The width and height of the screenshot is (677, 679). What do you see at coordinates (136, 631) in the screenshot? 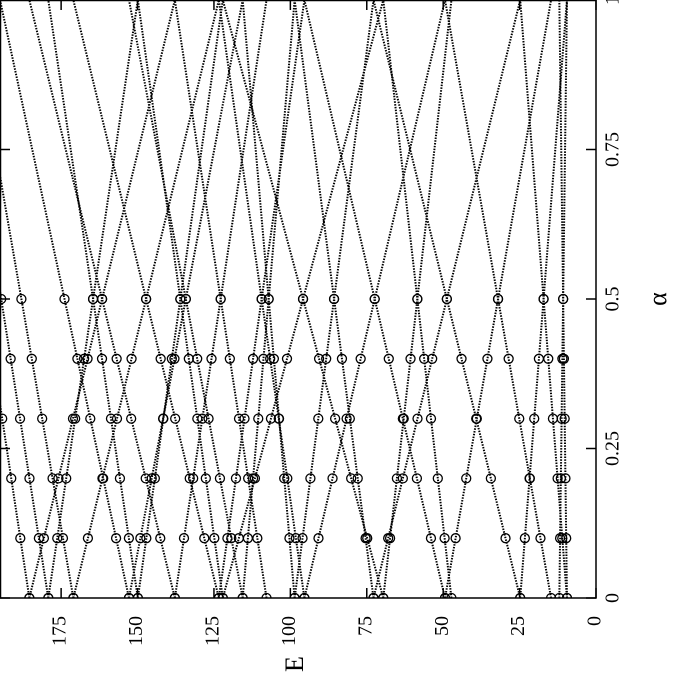
I see `y-tick-label: 150` at bounding box center [136, 631].